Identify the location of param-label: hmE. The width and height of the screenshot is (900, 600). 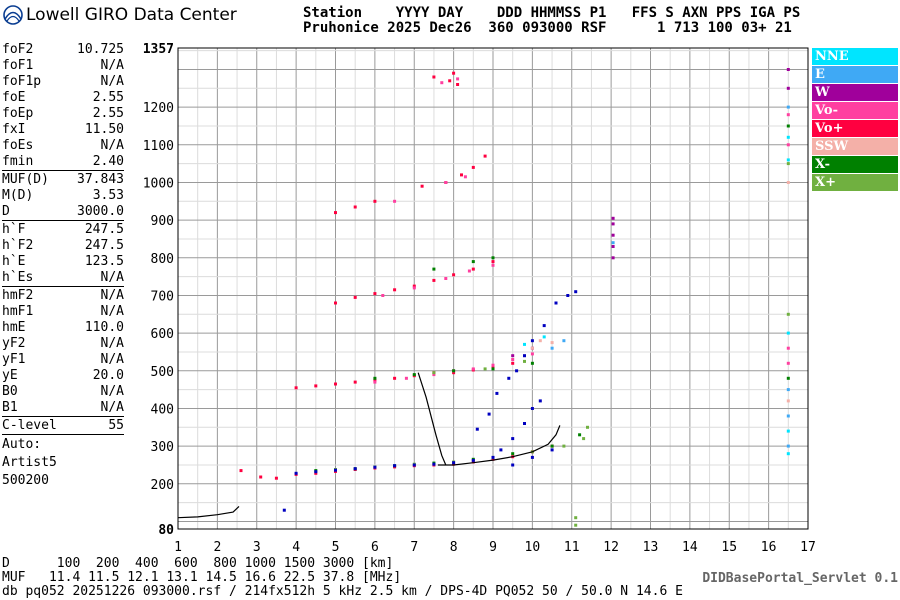
(14, 327).